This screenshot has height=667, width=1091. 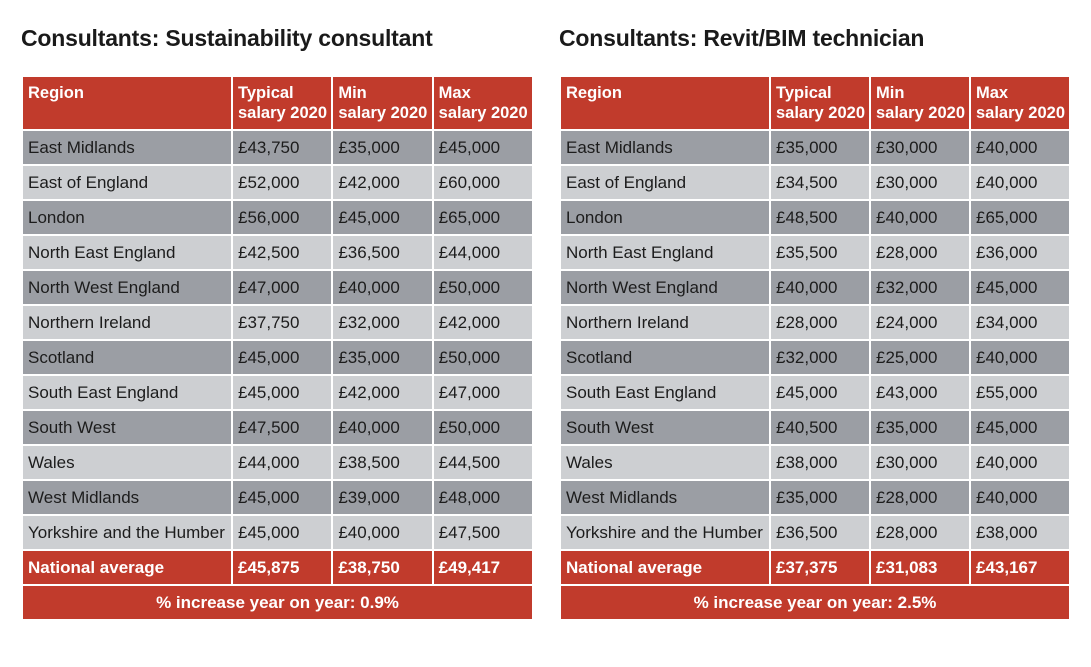 What do you see at coordinates (665, 217) in the screenshot?
I see `region-cell: London` at bounding box center [665, 217].